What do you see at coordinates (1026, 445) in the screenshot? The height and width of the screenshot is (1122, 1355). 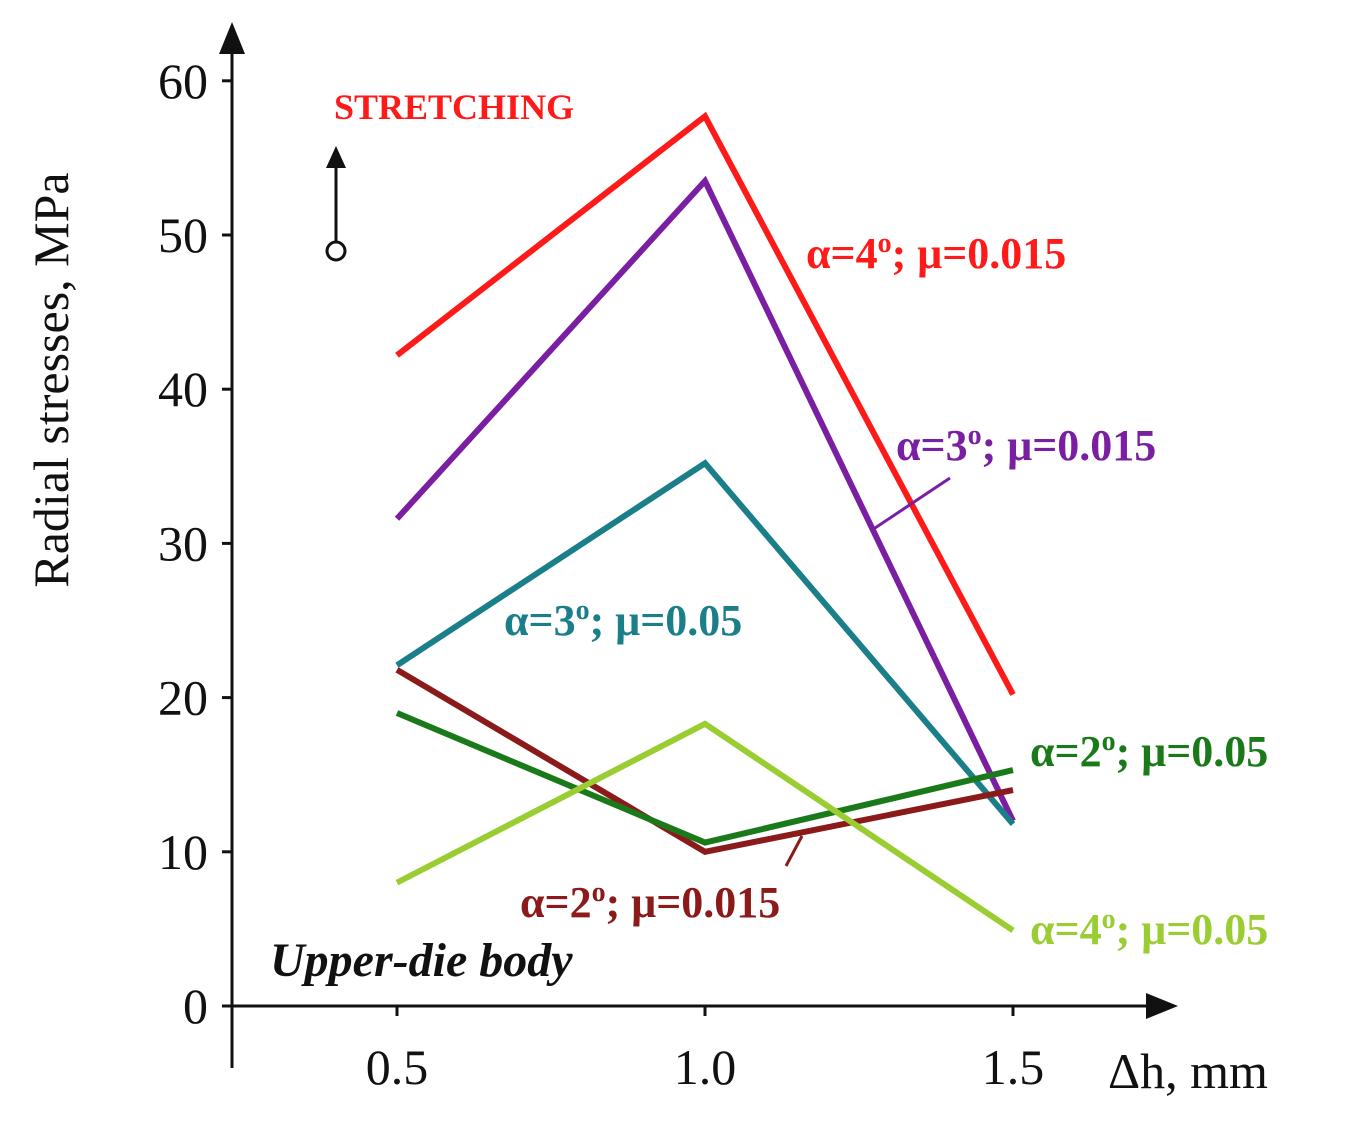 I see `series-label-2: α=3o; μ=0.015` at bounding box center [1026, 445].